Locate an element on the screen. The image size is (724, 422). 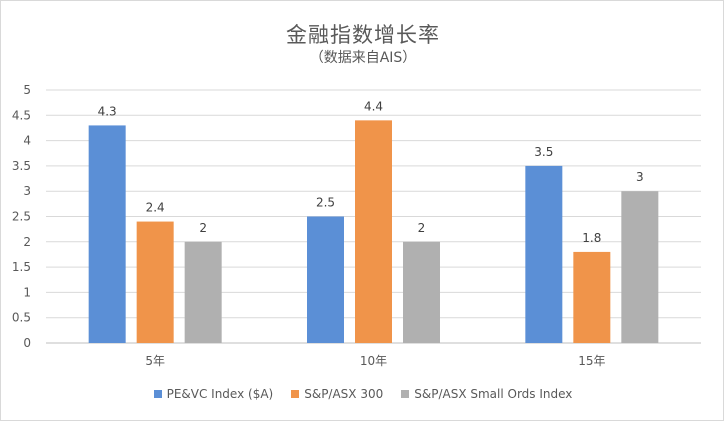
y-tick-label: 4 is located at coordinates (27, 141).